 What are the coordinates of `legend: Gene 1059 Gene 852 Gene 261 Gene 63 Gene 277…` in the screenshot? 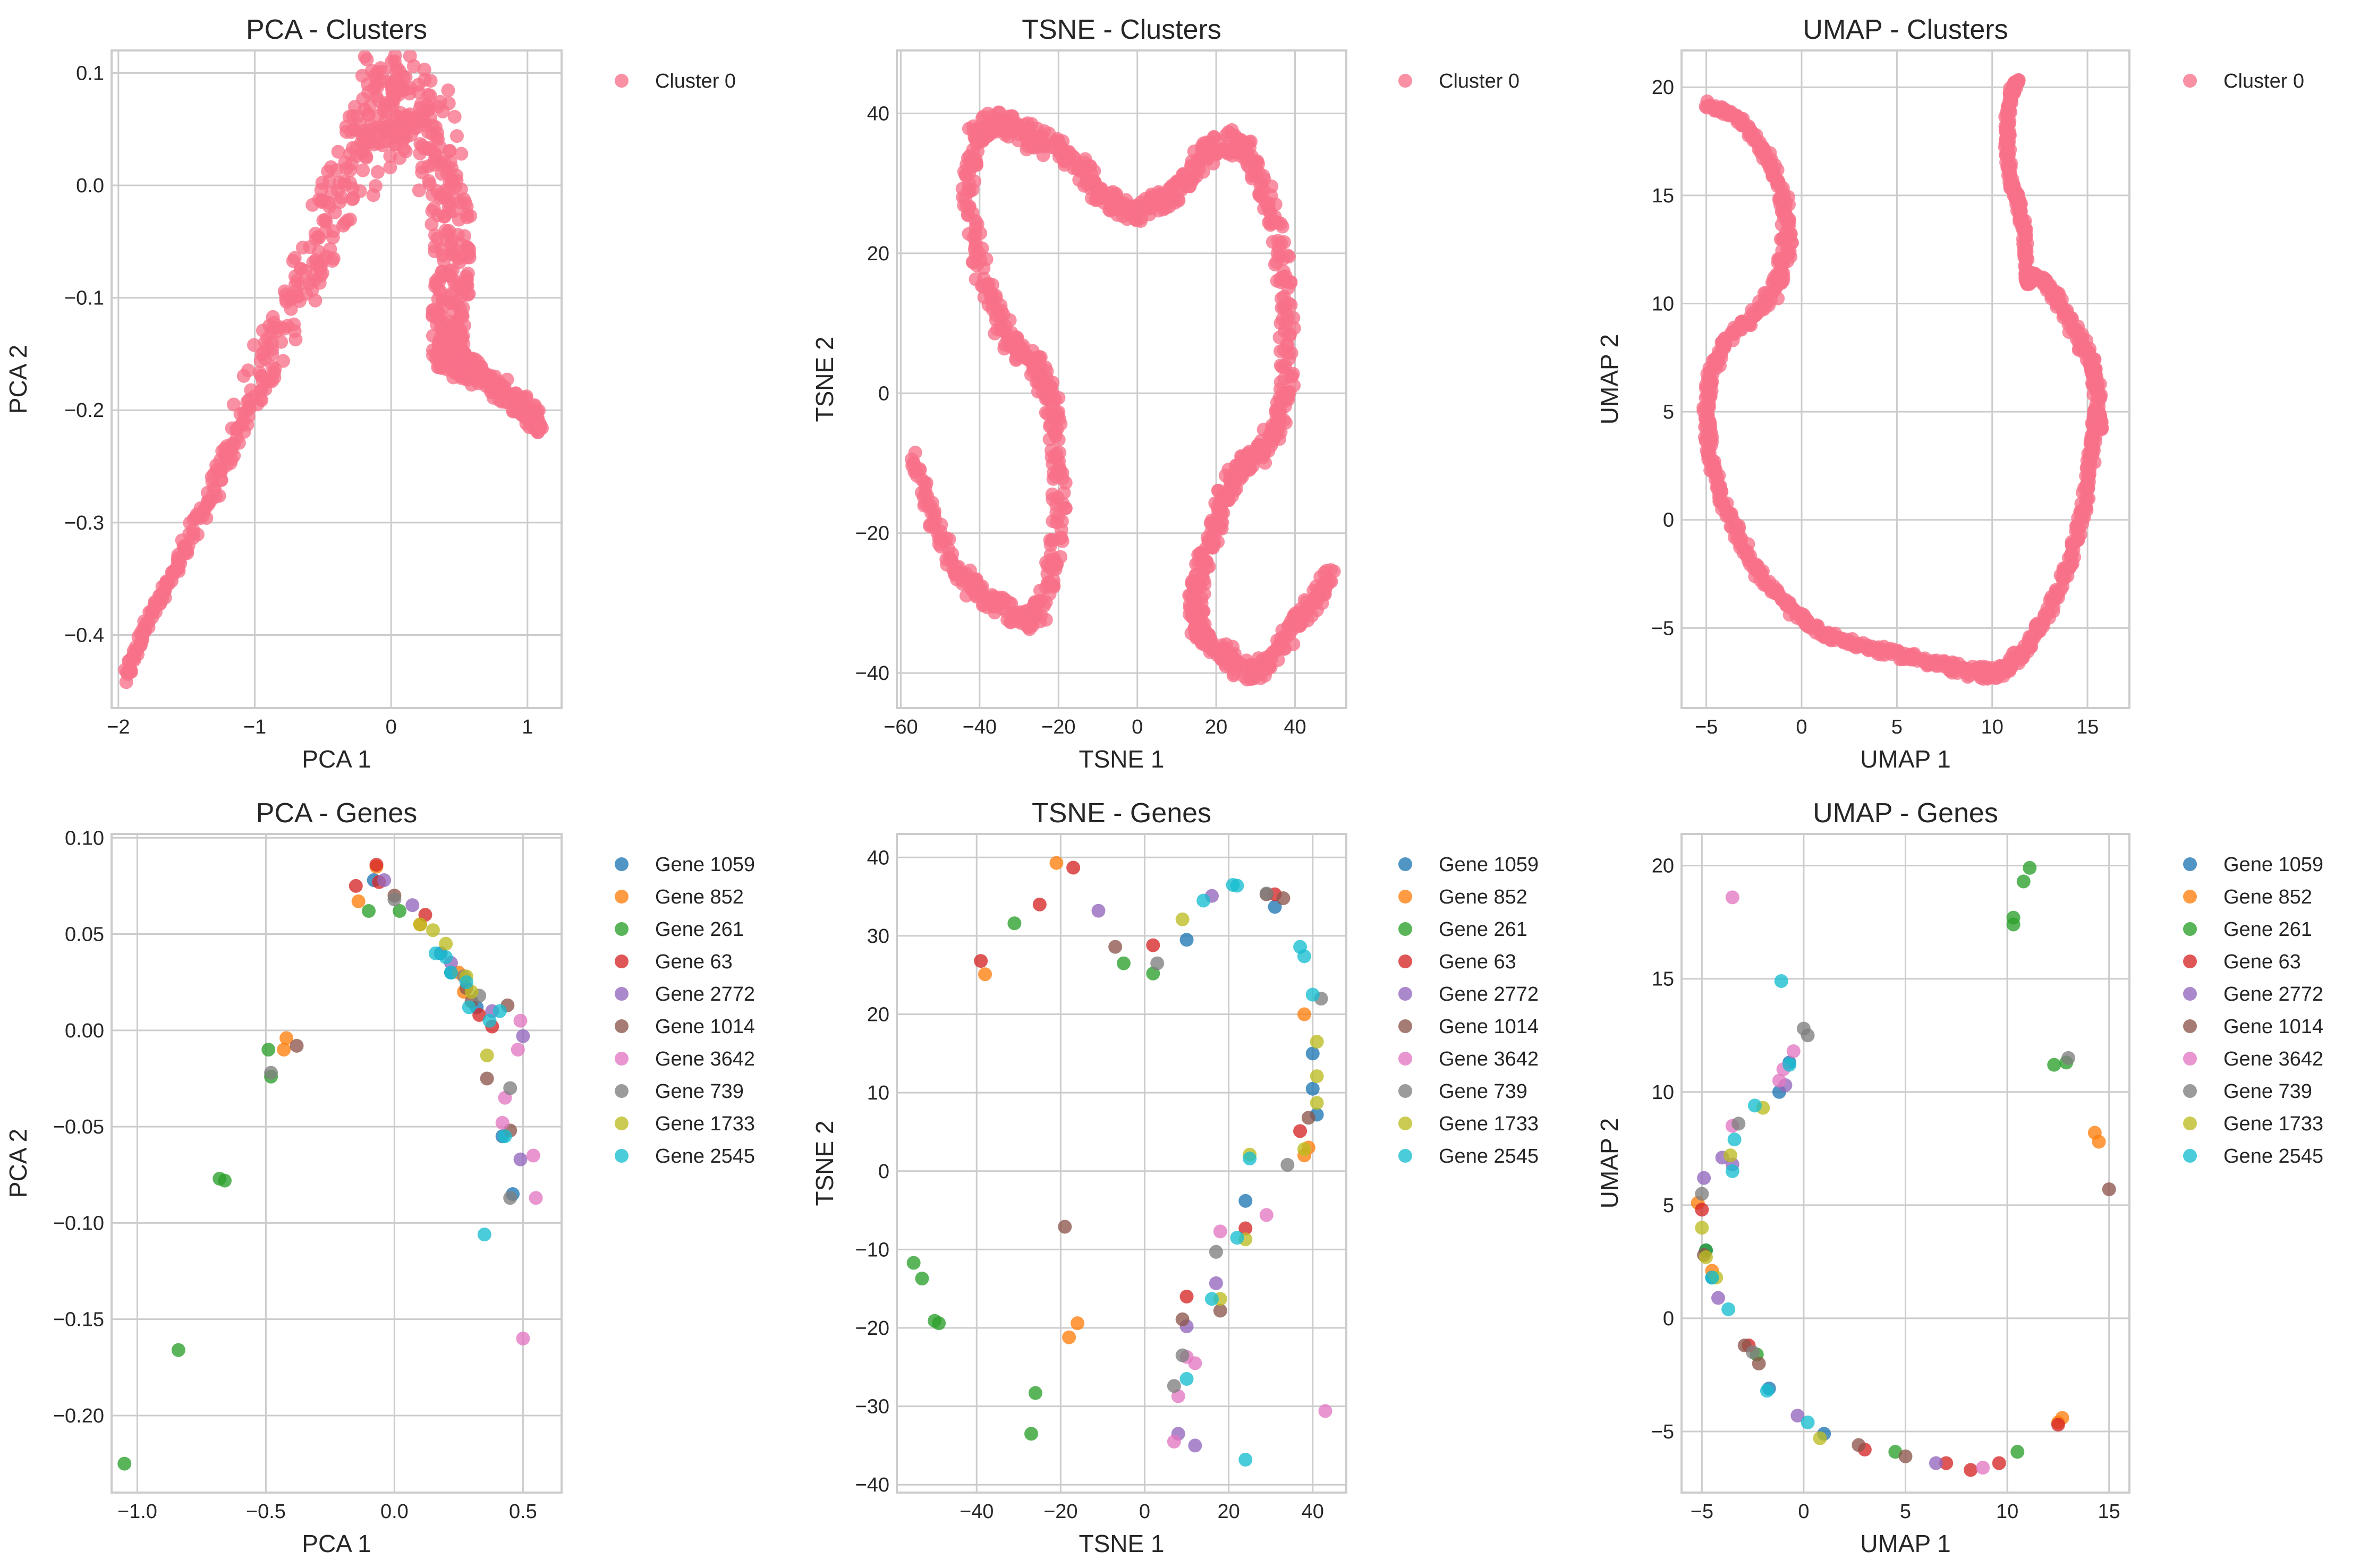 It's located at (1468, 1011).